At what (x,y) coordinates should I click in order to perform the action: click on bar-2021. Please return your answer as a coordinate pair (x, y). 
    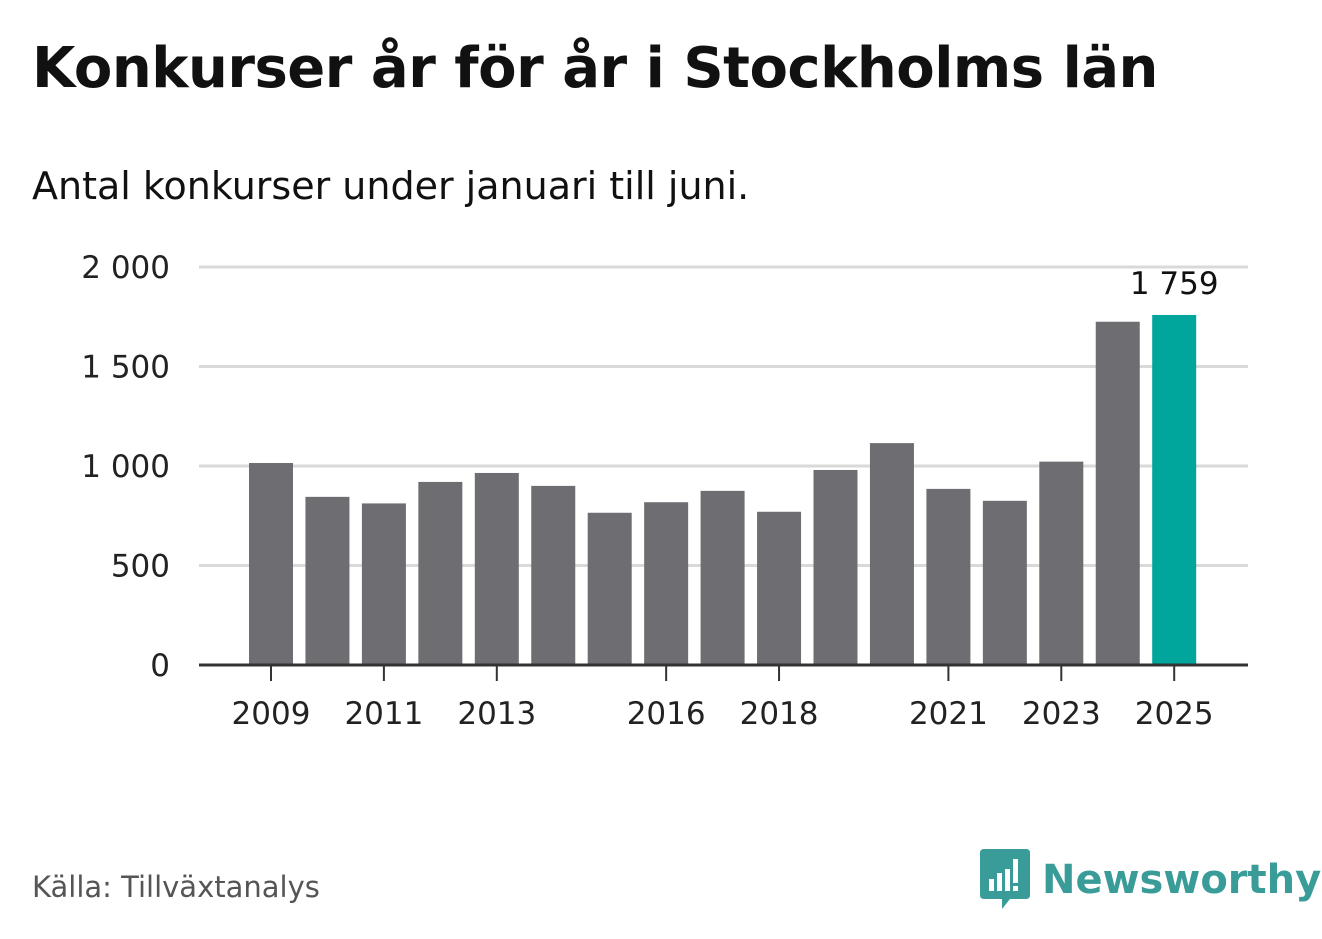
    Looking at the image, I should click on (948, 576).